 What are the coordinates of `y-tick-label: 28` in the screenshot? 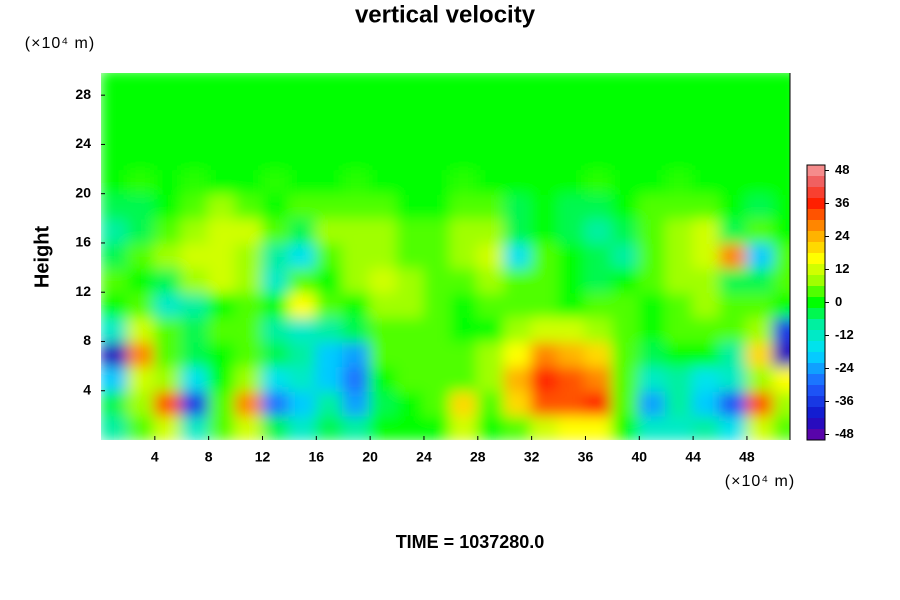 It's located at (83, 94).